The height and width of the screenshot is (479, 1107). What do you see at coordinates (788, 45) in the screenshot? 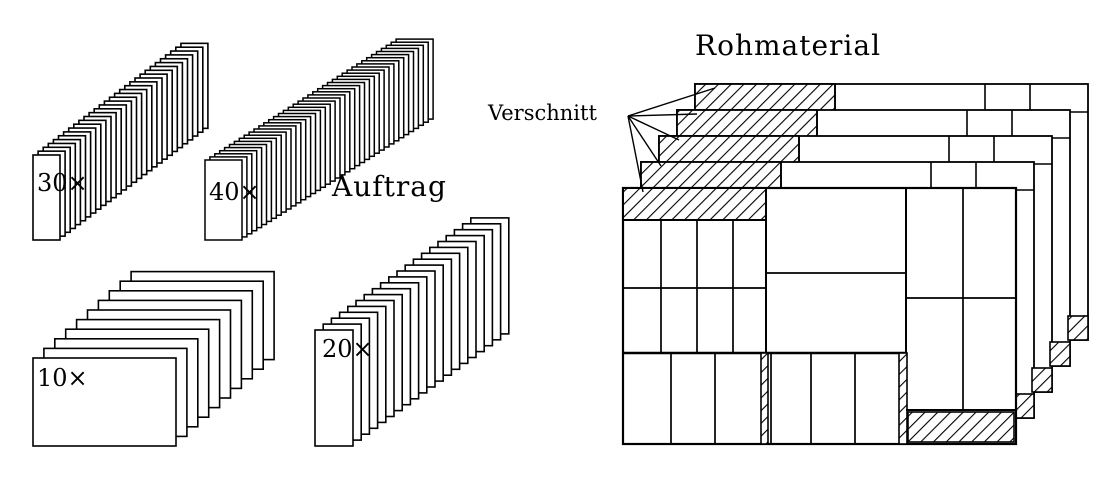
I see `rohmaterial-label: Rohmaterial` at bounding box center [788, 45].